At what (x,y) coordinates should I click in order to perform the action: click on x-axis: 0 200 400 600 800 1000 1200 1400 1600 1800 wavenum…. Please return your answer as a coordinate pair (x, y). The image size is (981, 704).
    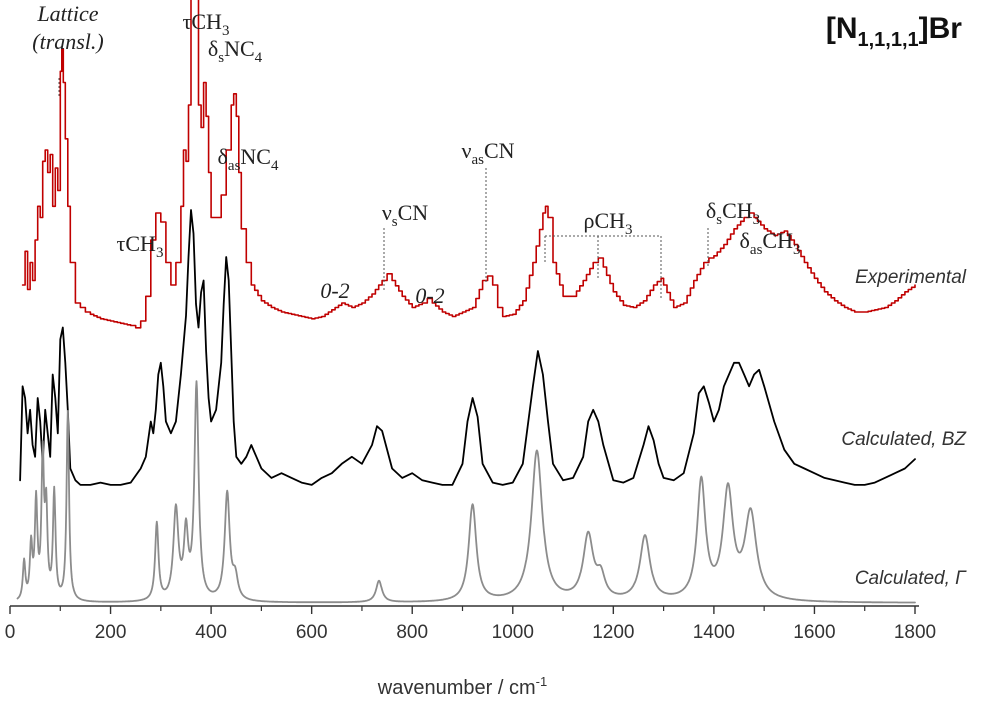
    Looking at the image, I should click on (470, 652).